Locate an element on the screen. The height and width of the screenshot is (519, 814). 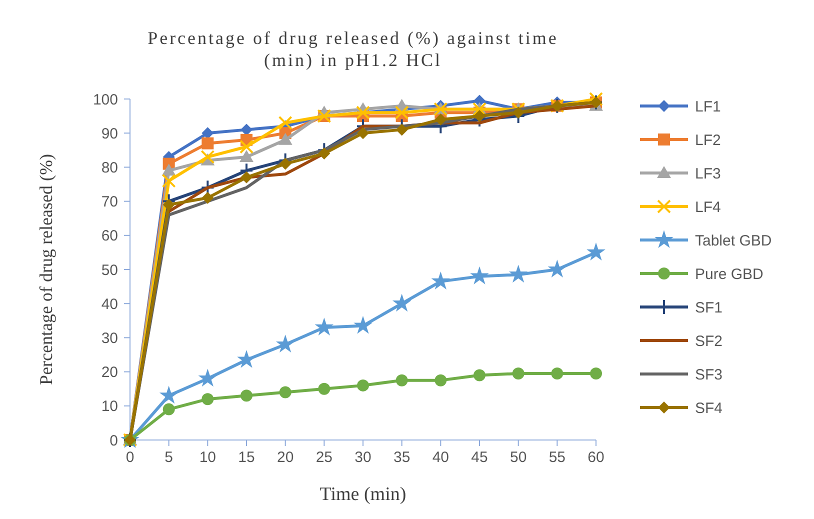
legend-label: LF2 is located at coordinates (708, 140).